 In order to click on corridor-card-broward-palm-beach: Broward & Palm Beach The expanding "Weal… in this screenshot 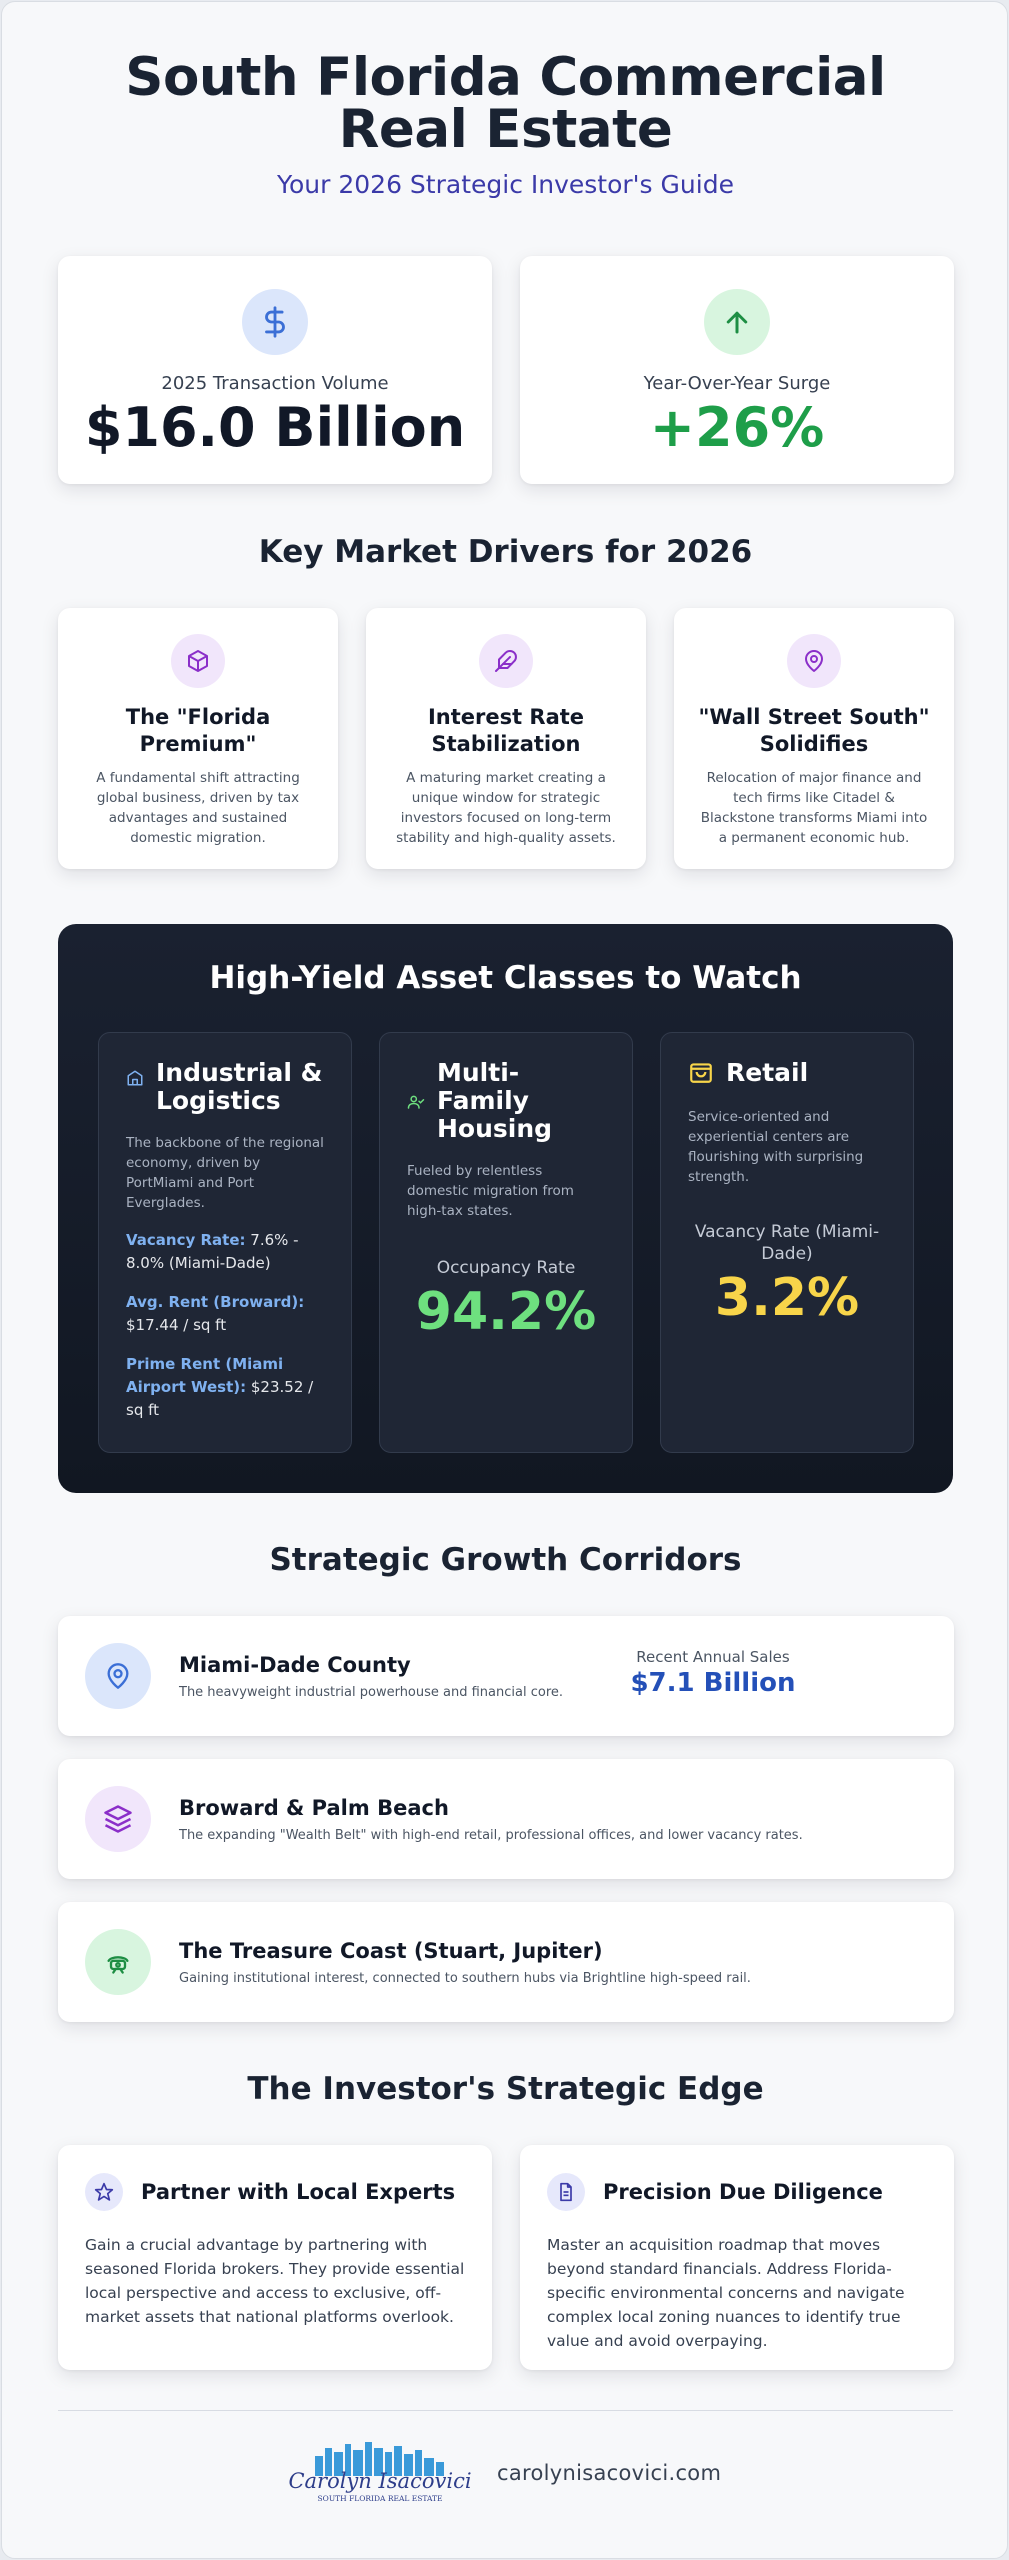, I will do `click(506, 1819)`.